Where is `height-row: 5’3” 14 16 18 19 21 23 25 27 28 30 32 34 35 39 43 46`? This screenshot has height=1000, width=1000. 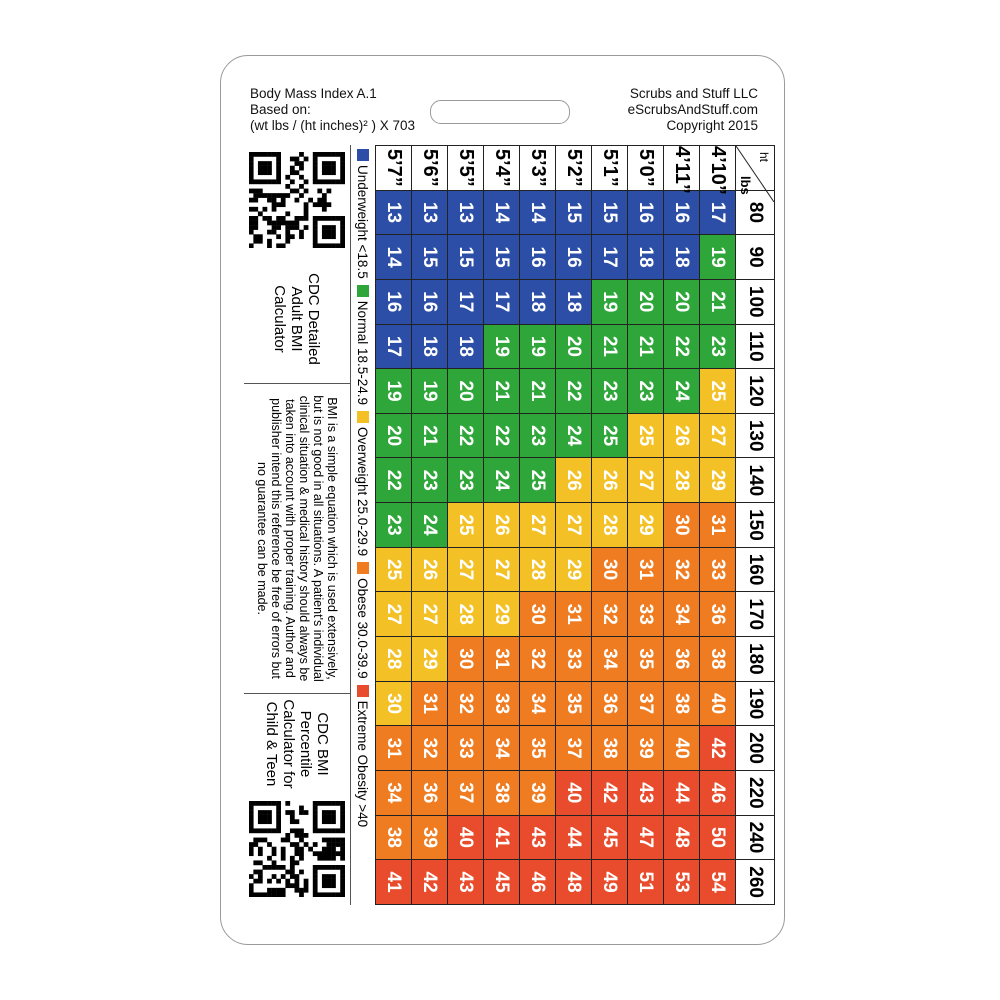 height-row: 5’3” 14 16 18 19 21 23 25 27 28 30 32 34 35 39 43 46 is located at coordinates (537, 525).